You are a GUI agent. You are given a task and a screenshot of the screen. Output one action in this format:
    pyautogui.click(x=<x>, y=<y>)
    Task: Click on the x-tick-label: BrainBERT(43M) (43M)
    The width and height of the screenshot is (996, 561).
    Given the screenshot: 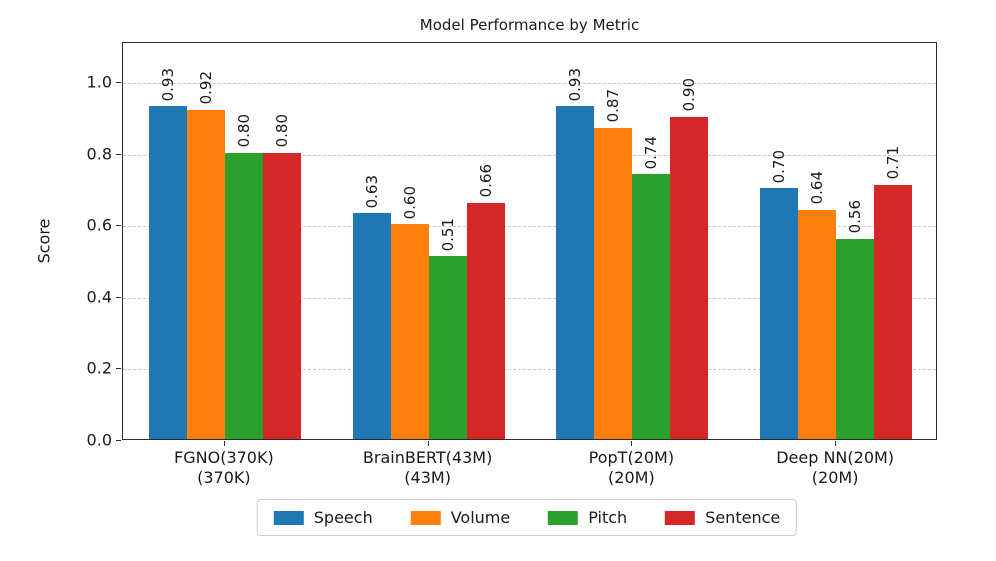 What is the action you would take?
    pyautogui.click(x=428, y=468)
    